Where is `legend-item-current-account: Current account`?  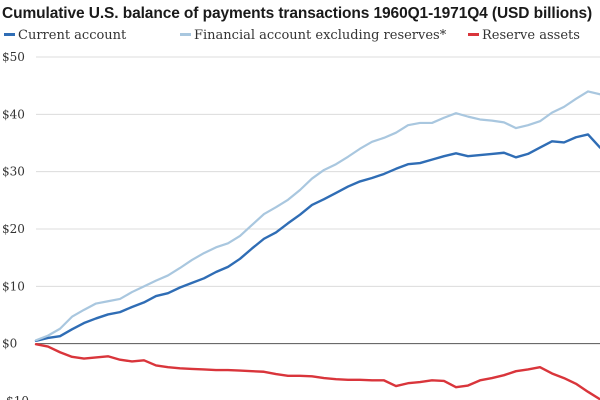 legend-item-current-account: Current account is located at coordinates (65, 35).